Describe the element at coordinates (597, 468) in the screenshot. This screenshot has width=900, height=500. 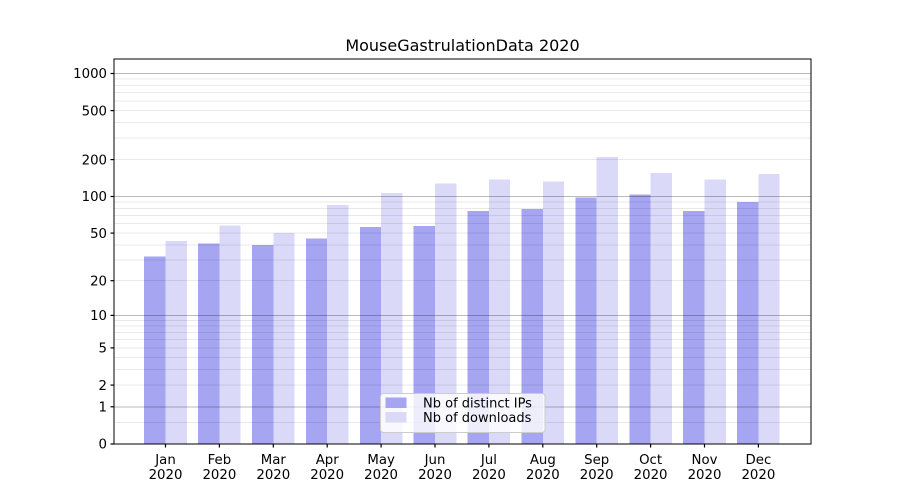
I see `x-tick-label: Sep 2020` at that location.